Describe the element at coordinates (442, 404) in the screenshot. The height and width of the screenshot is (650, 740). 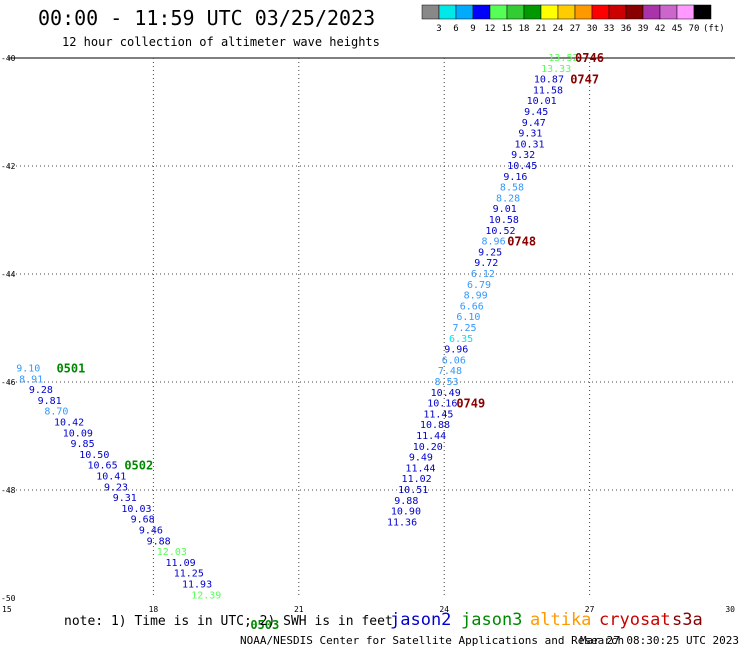
I see `wave-height-point: 10.16` at that location.